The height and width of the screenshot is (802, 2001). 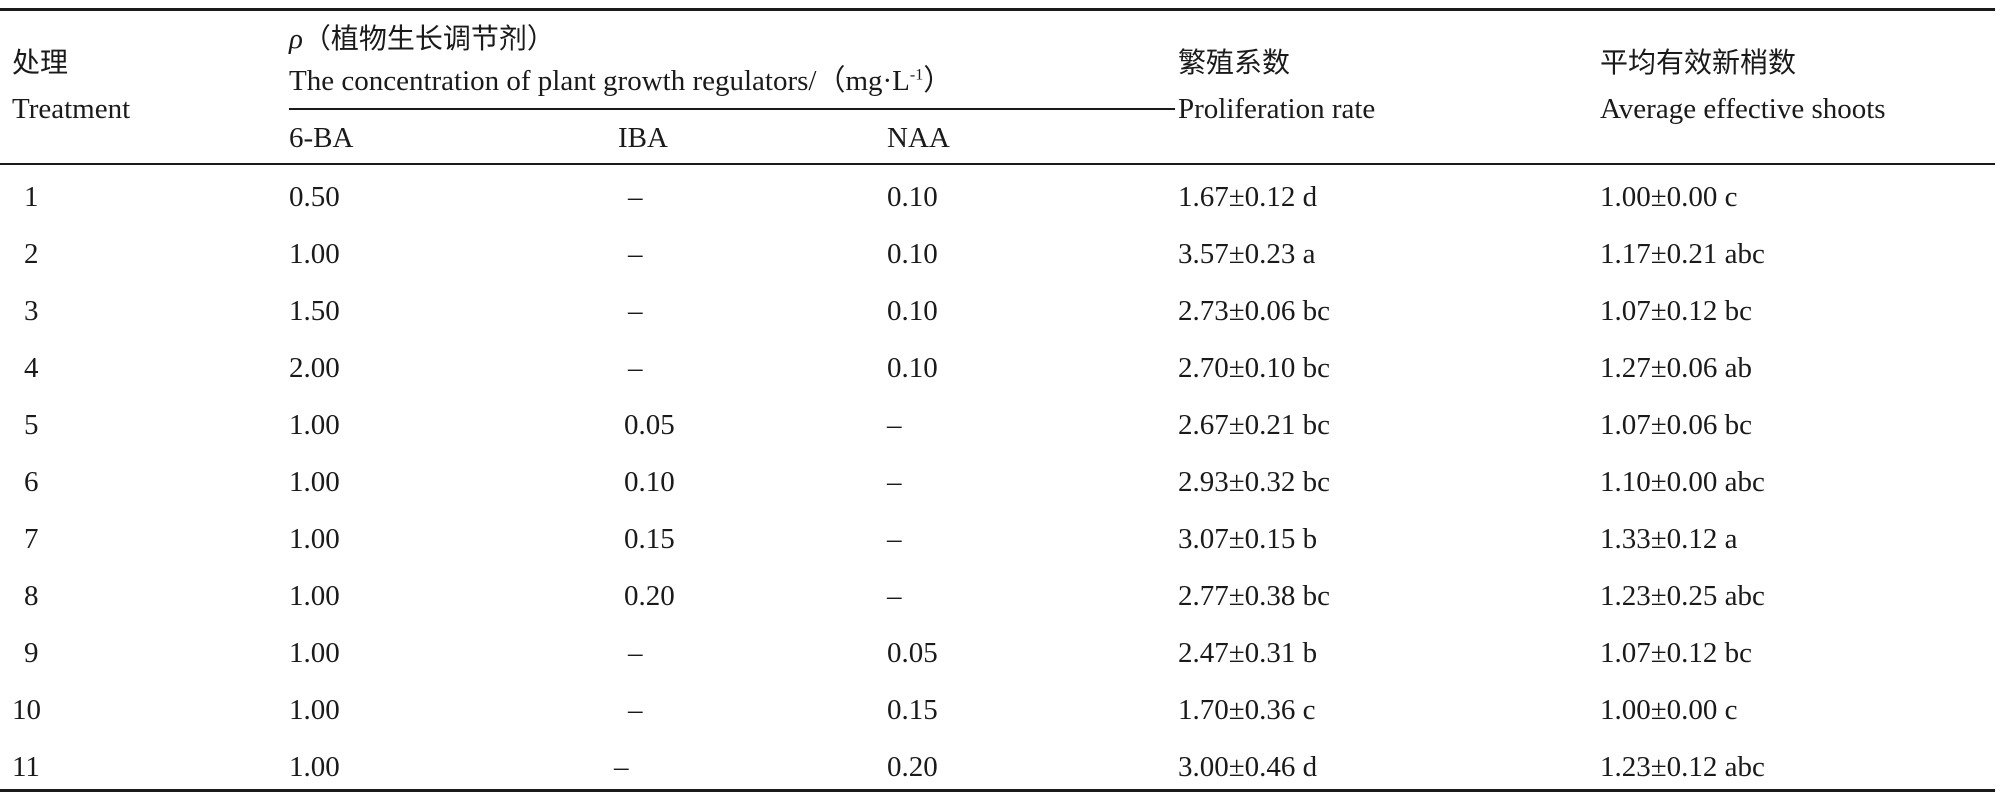 What do you see at coordinates (916, 75) in the screenshot?
I see `header-pgr-unit-sup: -1` at bounding box center [916, 75].